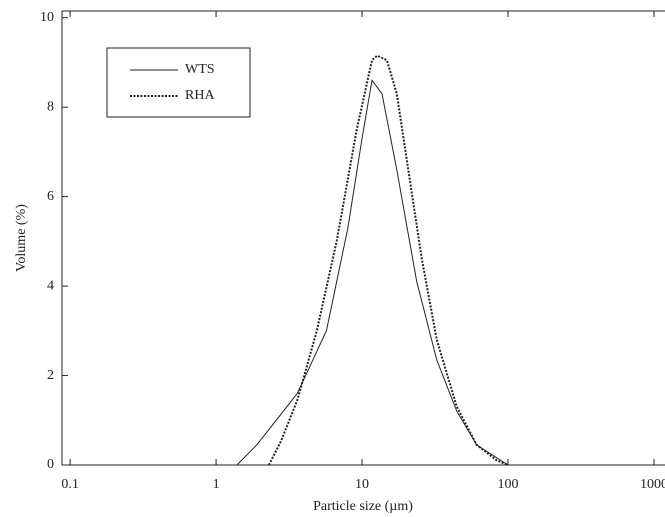 Image resolution: width=665 pixels, height=517 pixels. Describe the element at coordinates (50, 196) in the screenshot. I see `y-tick-label: 6` at that location.